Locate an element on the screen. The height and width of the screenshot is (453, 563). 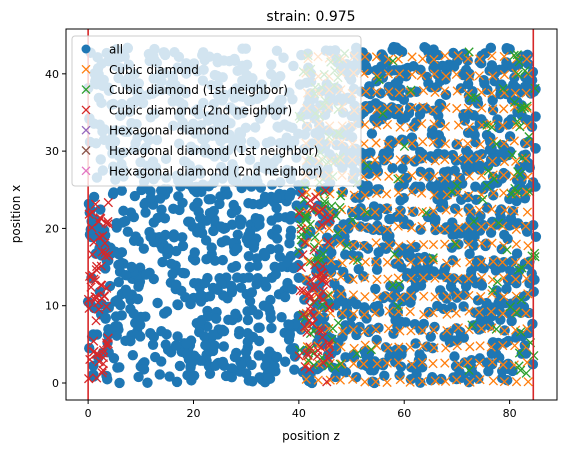
x-tick-label: 0 is located at coordinates (88, 413).